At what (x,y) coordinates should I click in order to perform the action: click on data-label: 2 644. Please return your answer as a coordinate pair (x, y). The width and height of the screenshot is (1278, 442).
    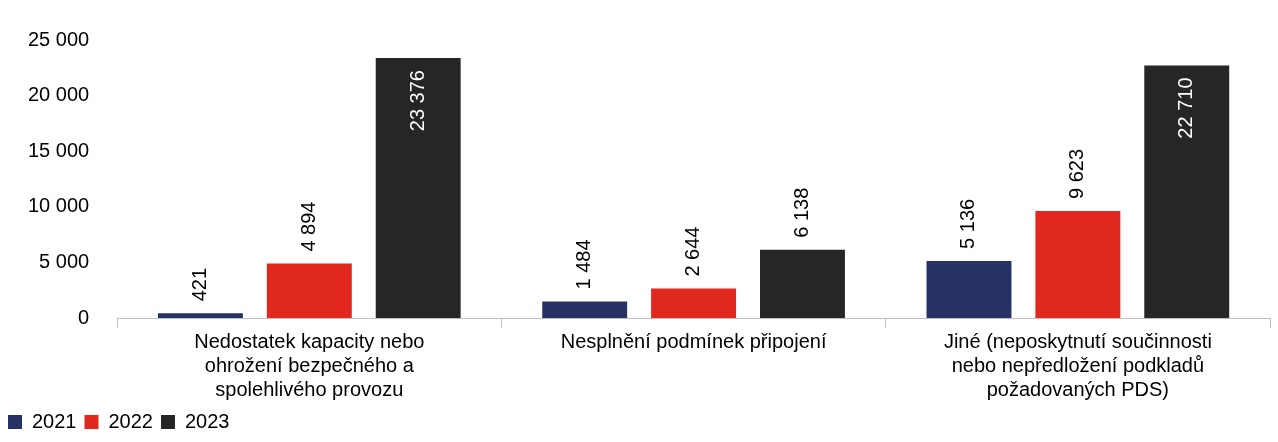
    Looking at the image, I should click on (692, 251).